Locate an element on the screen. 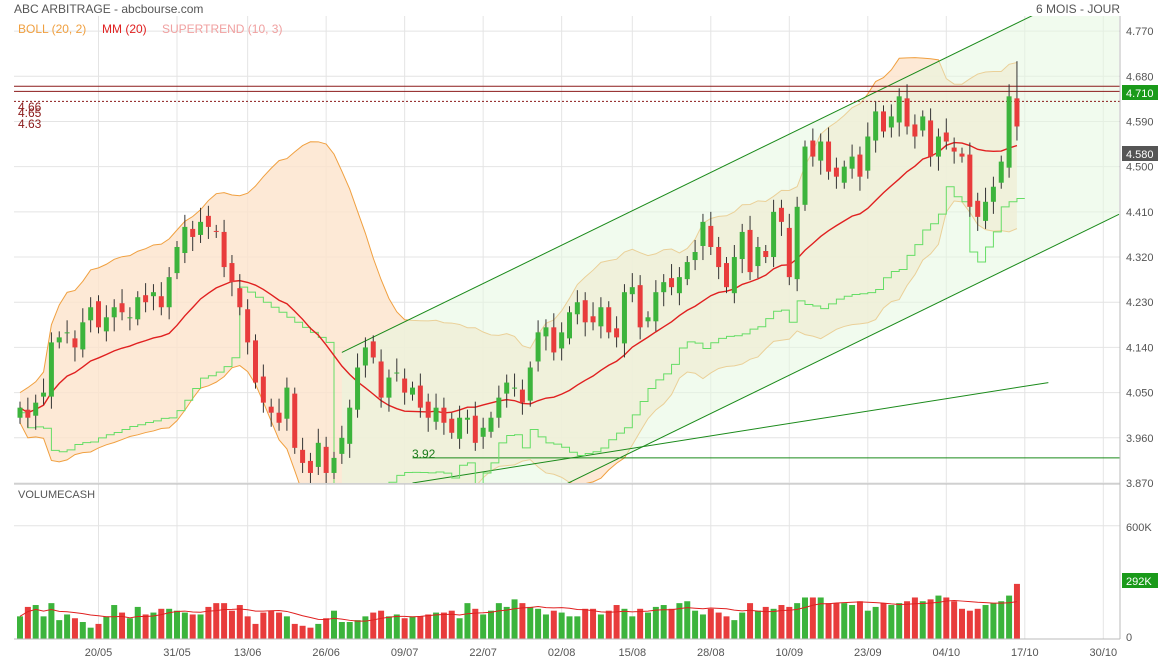 This screenshot has width=1170, height=667. y-tick-label: 3.870 is located at coordinates (1140, 484).